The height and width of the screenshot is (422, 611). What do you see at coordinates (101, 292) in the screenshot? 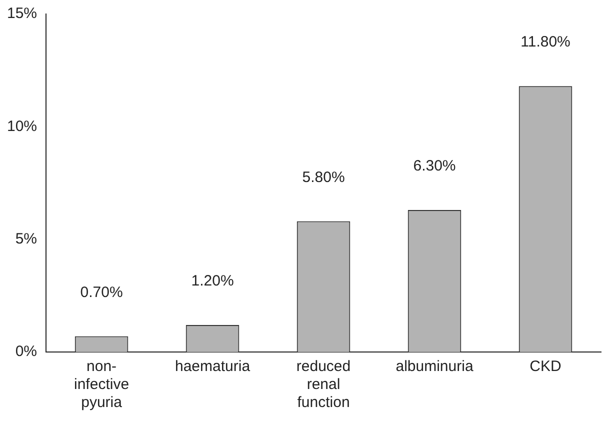
I see `data-label: 0.70%` at bounding box center [101, 292].